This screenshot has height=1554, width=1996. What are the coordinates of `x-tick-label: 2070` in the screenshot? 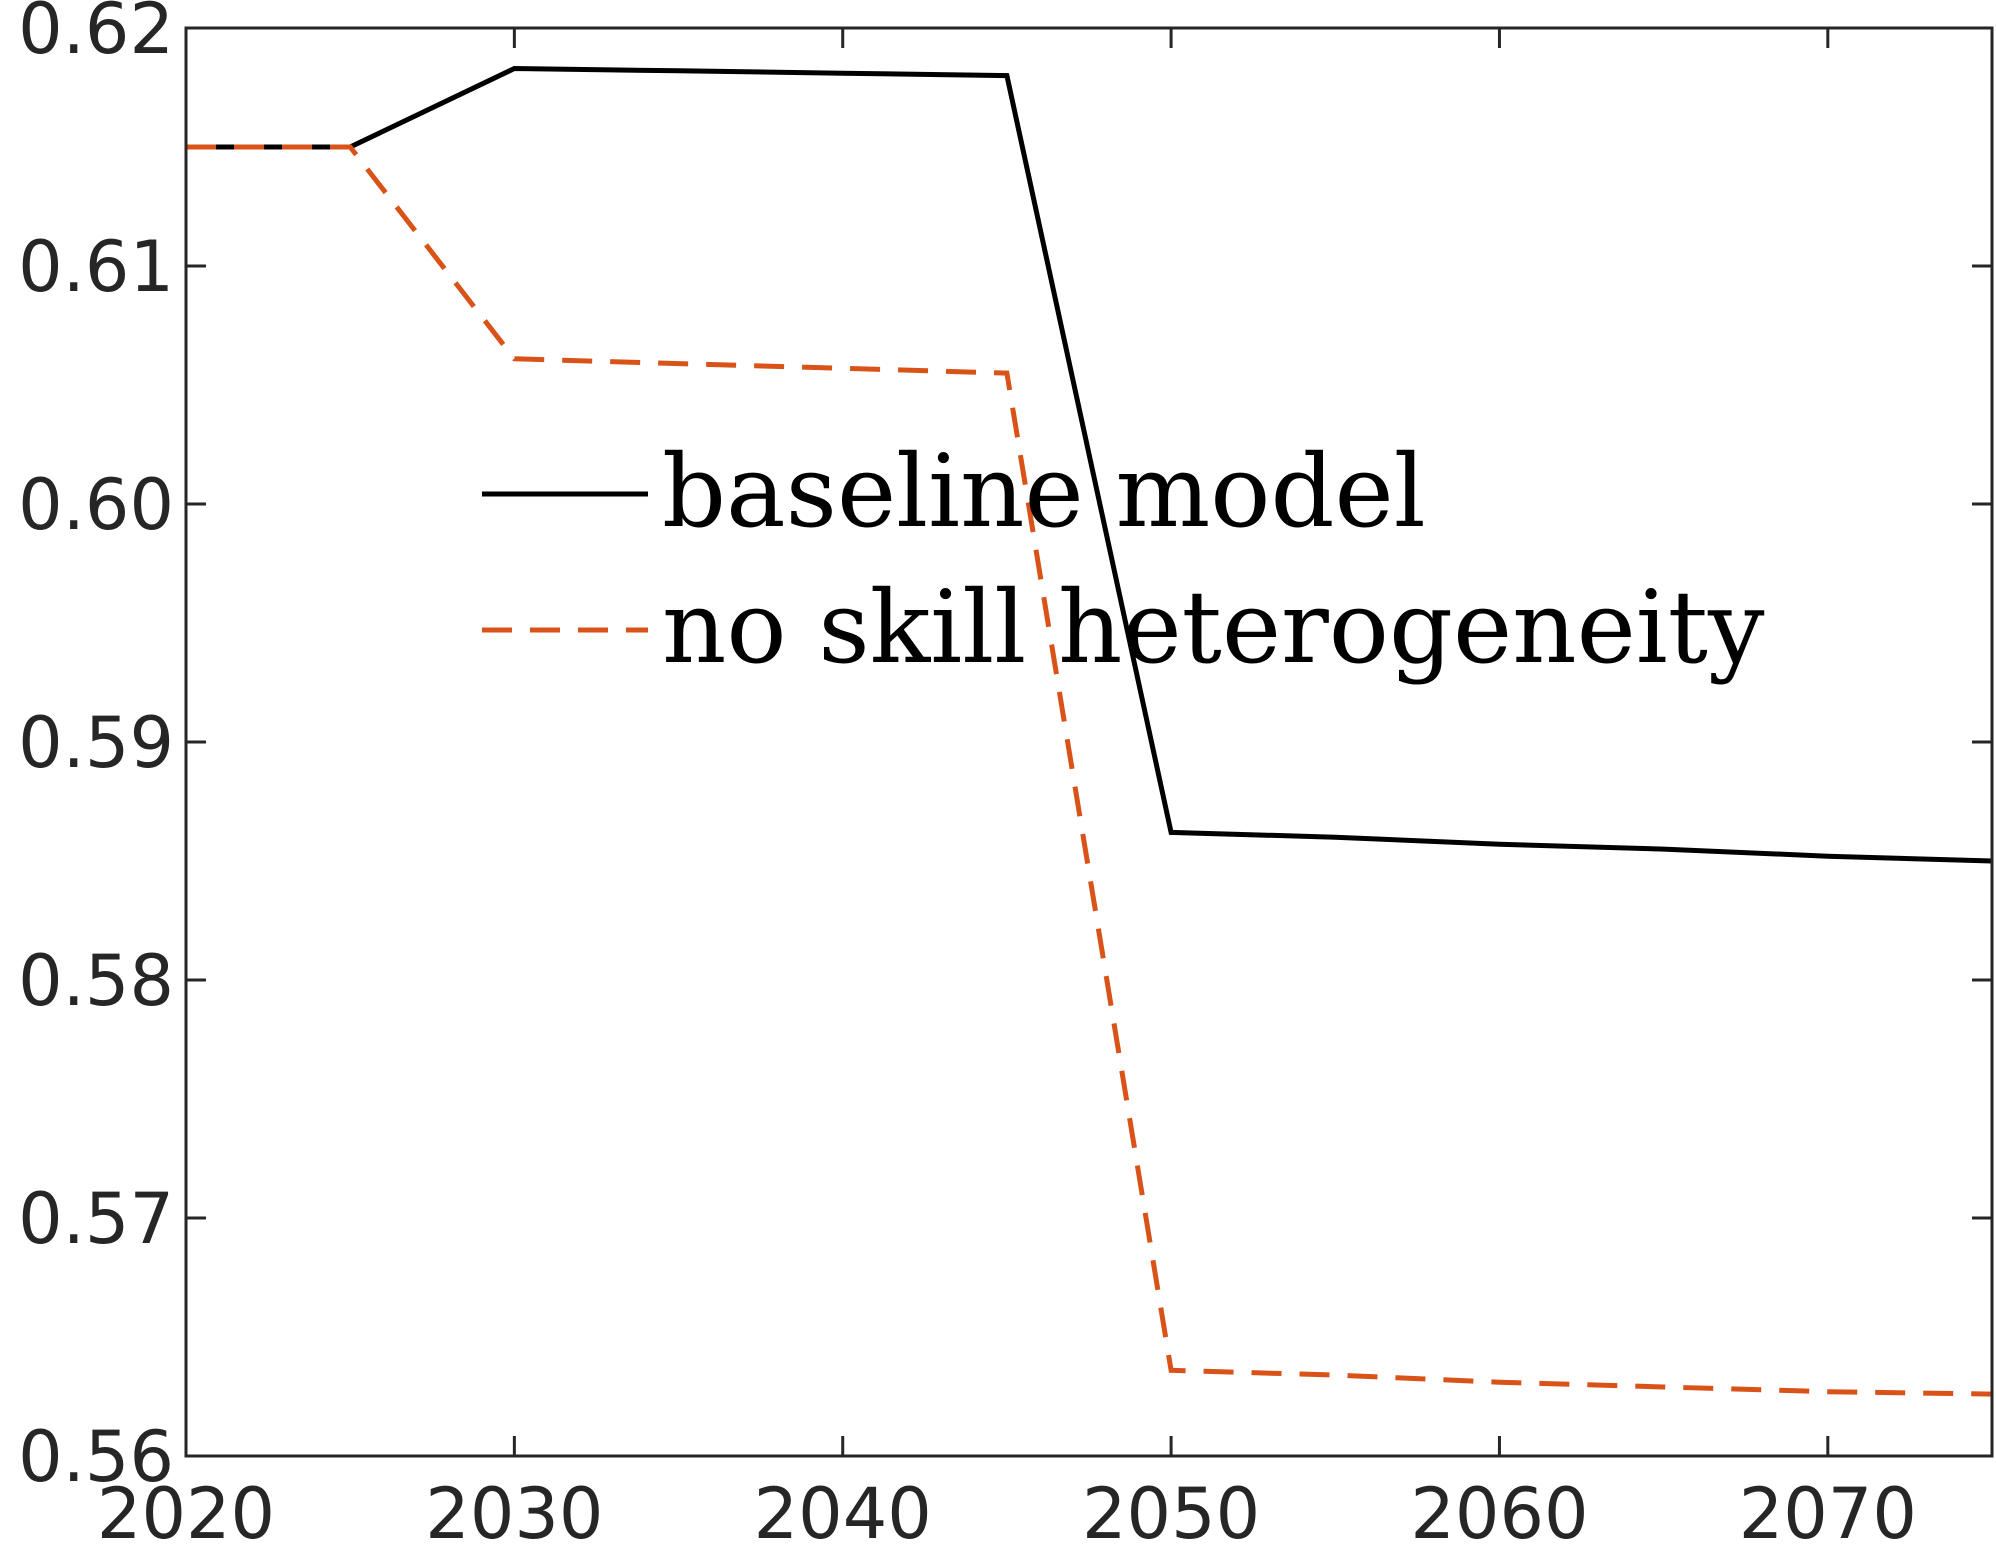 It's located at (1828, 1513).